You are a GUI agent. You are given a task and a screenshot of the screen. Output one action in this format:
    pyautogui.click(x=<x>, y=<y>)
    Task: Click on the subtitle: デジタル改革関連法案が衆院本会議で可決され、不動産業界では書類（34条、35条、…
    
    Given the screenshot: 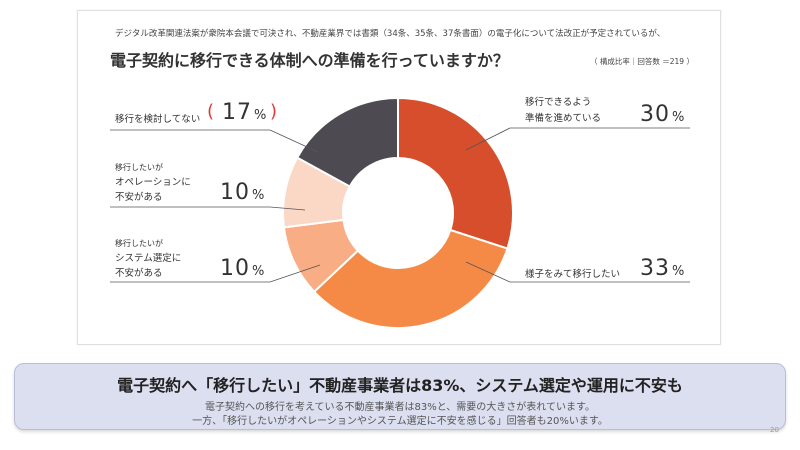 What is the action you would take?
    pyautogui.click(x=390, y=34)
    